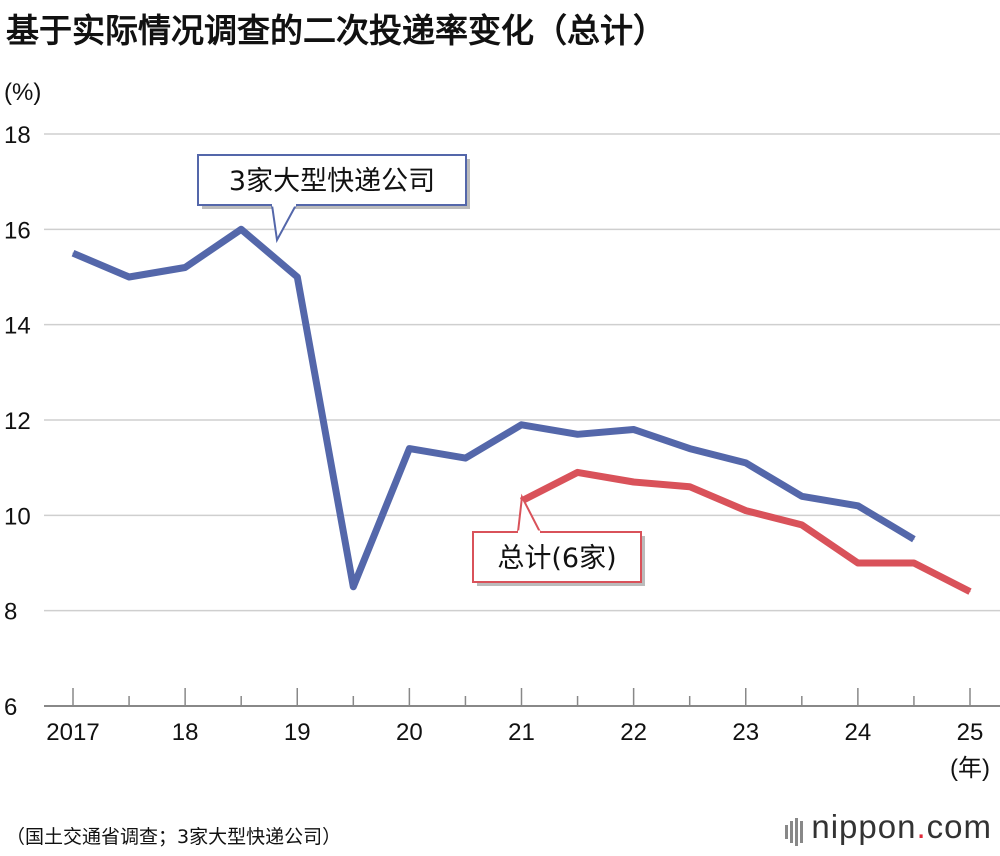  I want to click on y-tick-label-10: 10, so click(17, 516).